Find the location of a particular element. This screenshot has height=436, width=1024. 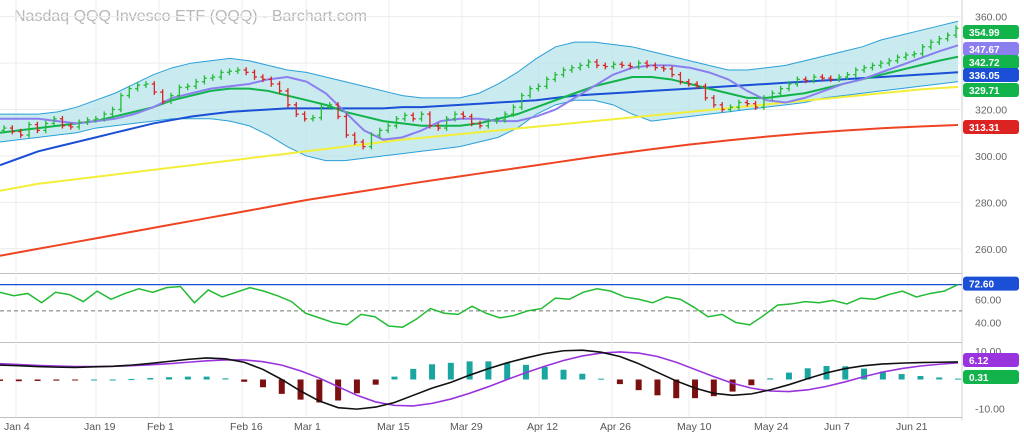

rsi-line is located at coordinates (479, 305).